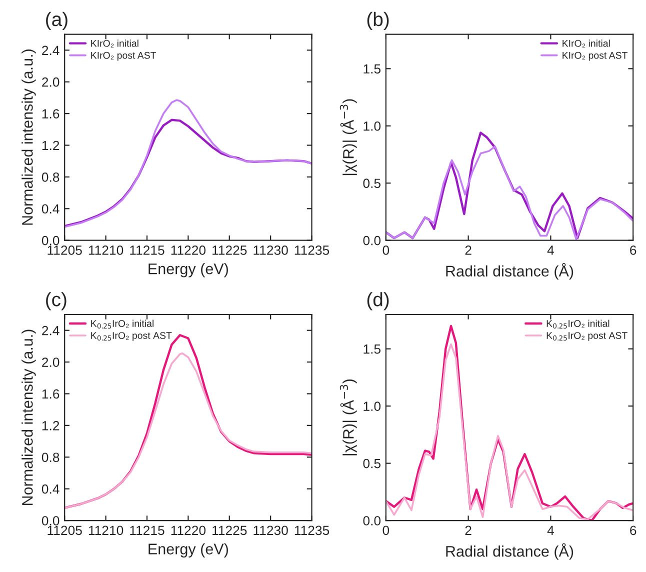 The width and height of the screenshot is (646, 572). Describe the element at coordinates (56, 301) in the screenshot. I see `chart-title: (c)` at that location.